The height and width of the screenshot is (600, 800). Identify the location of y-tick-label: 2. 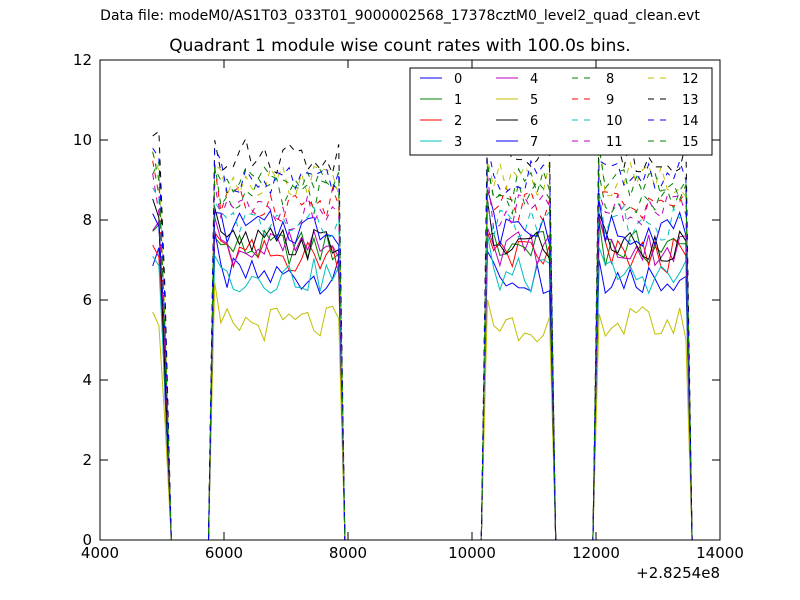
(87, 460).